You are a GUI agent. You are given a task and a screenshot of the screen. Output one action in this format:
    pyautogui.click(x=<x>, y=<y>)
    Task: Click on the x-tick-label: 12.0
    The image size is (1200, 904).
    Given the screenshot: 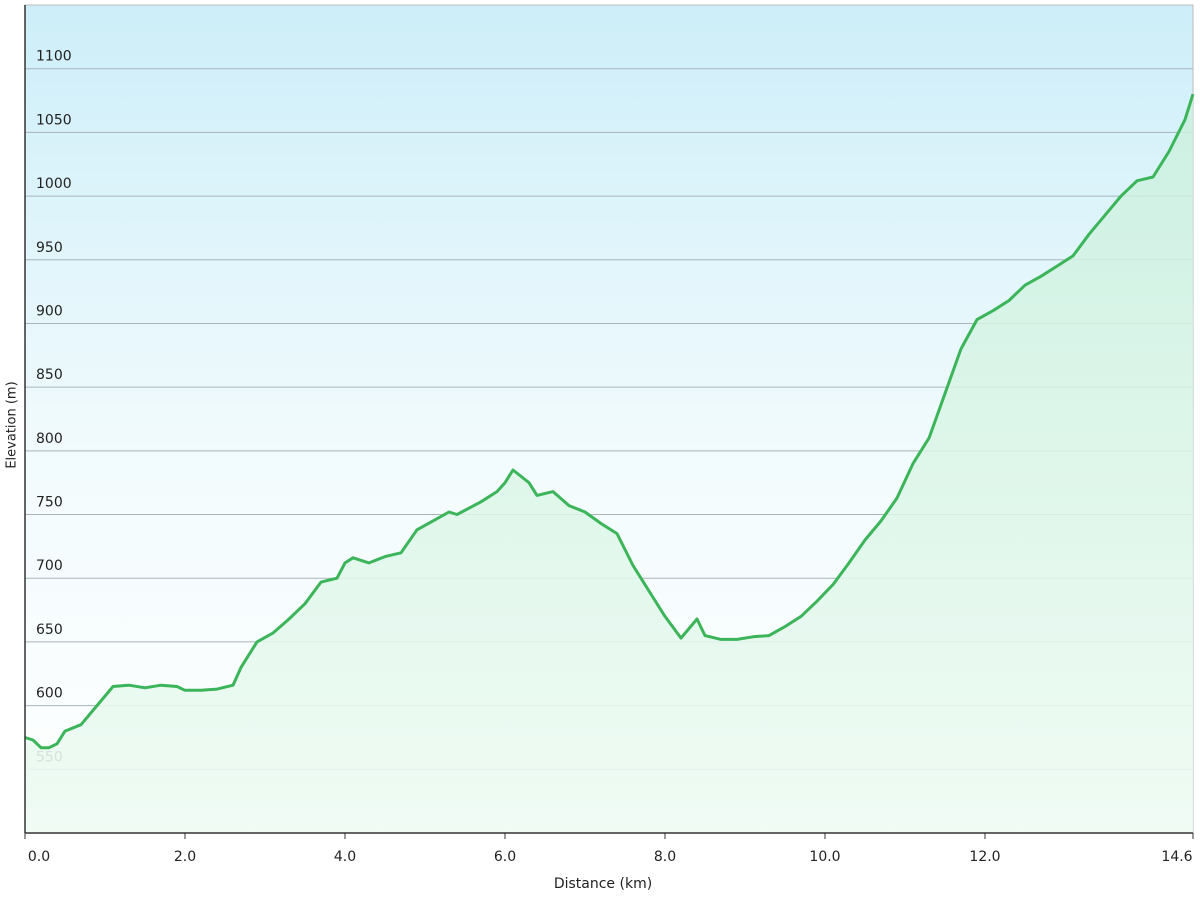 What is the action you would take?
    pyautogui.click(x=984, y=857)
    